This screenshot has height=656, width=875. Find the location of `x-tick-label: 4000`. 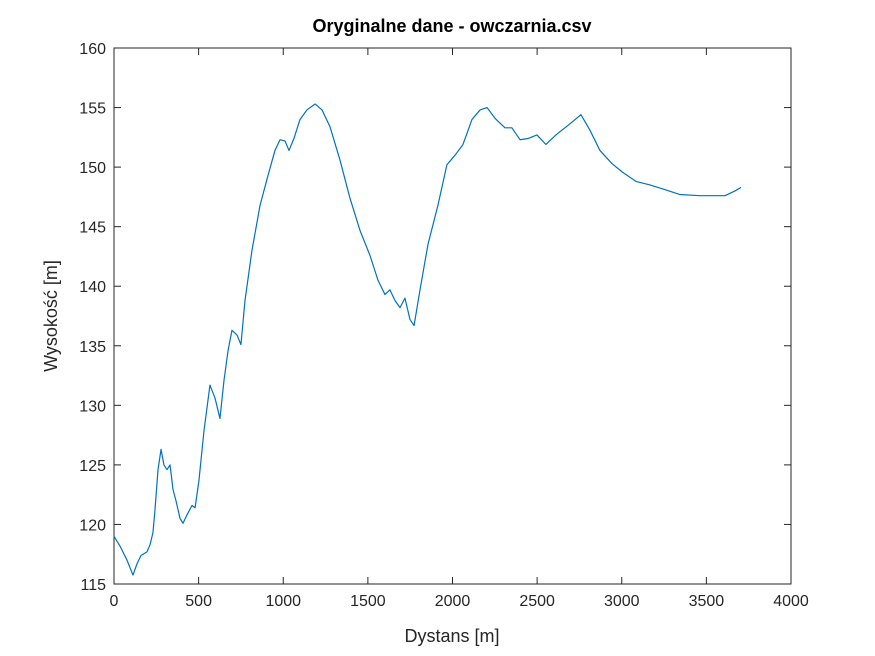

x-tick-label: 4000 is located at coordinates (791, 601).